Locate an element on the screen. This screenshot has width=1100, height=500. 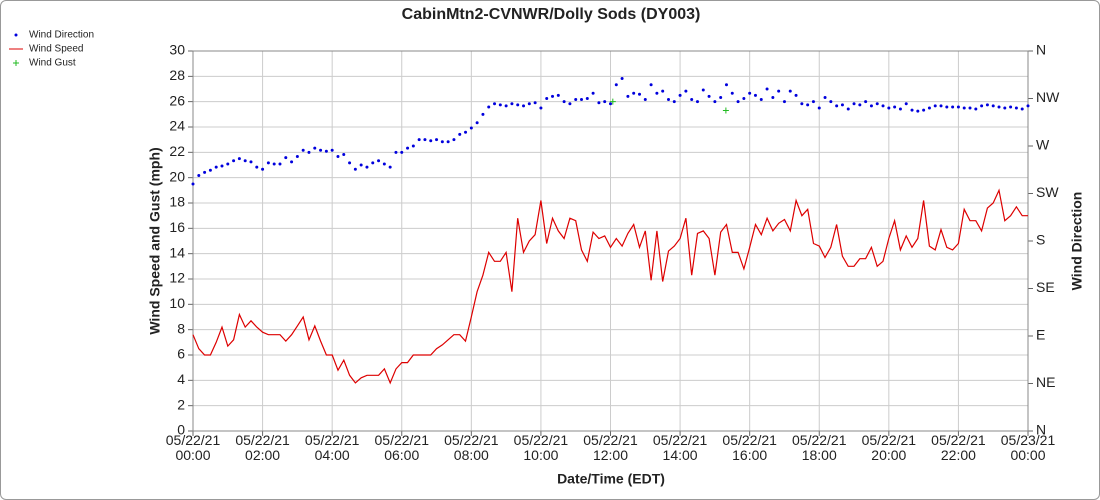
chart-title: CabinMtn2-CVNWR/Dolly Sods (DY003) is located at coordinates (551, 14).